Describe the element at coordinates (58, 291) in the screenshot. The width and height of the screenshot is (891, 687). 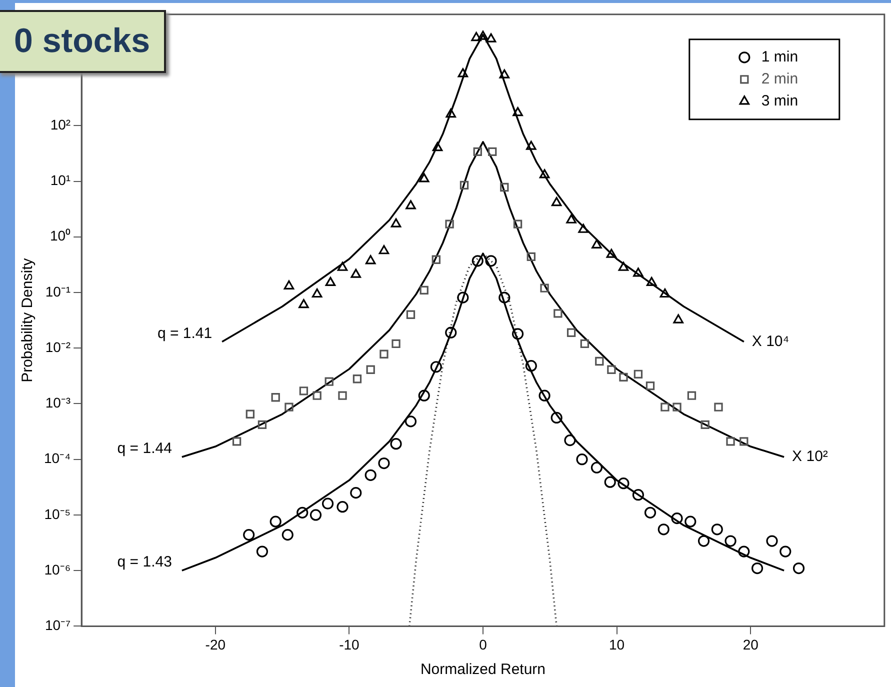
I see `y-tick-label: 10⁻¹` at that location.